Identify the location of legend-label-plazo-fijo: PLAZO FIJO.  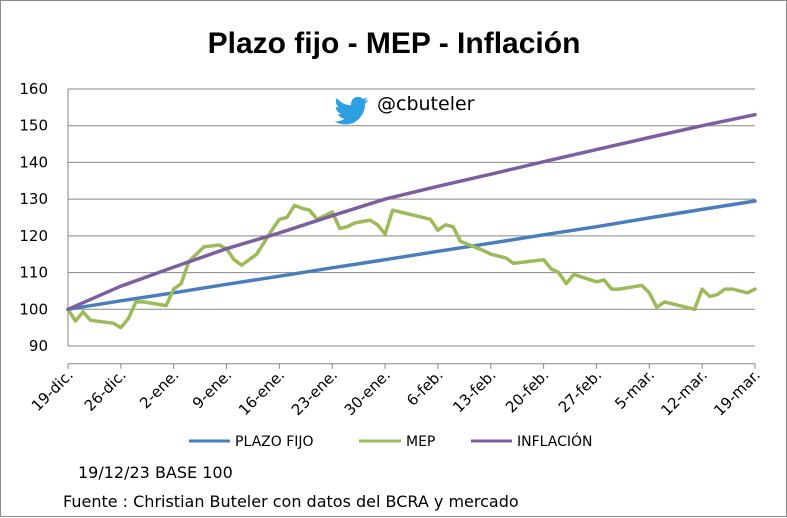
(274, 442).